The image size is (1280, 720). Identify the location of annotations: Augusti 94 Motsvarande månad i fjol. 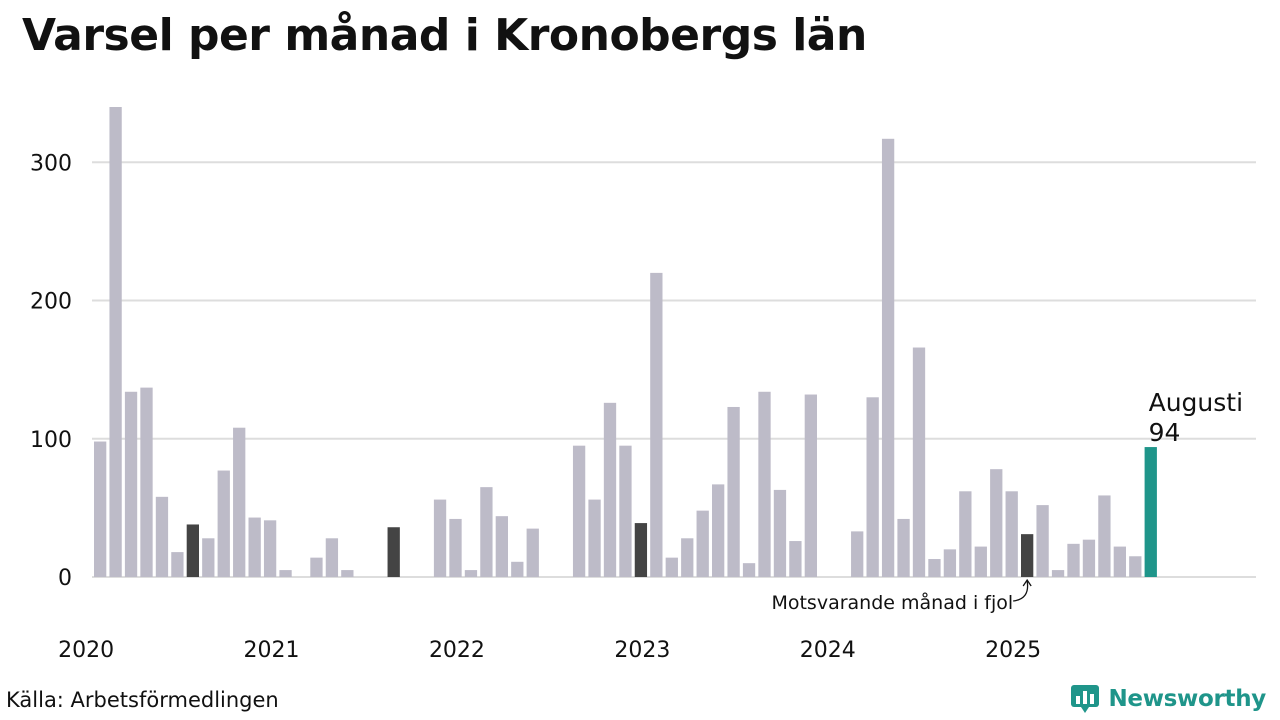
(1007, 501).